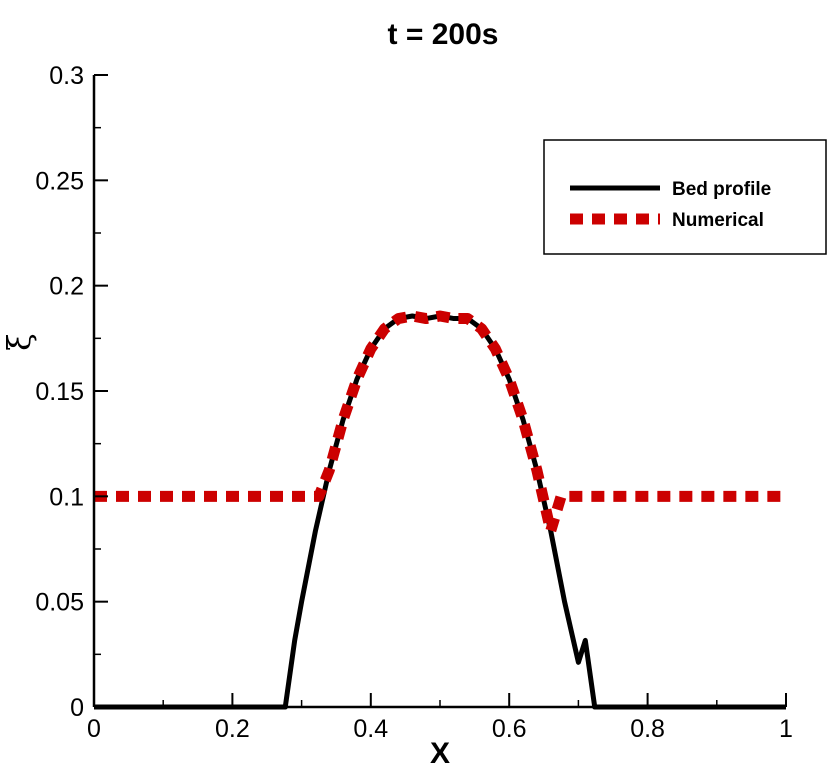 This screenshot has height=765, width=840. What do you see at coordinates (786, 729) in the screenshot?
I see `x-tick-label: 1` at bounding box center [786, 729].